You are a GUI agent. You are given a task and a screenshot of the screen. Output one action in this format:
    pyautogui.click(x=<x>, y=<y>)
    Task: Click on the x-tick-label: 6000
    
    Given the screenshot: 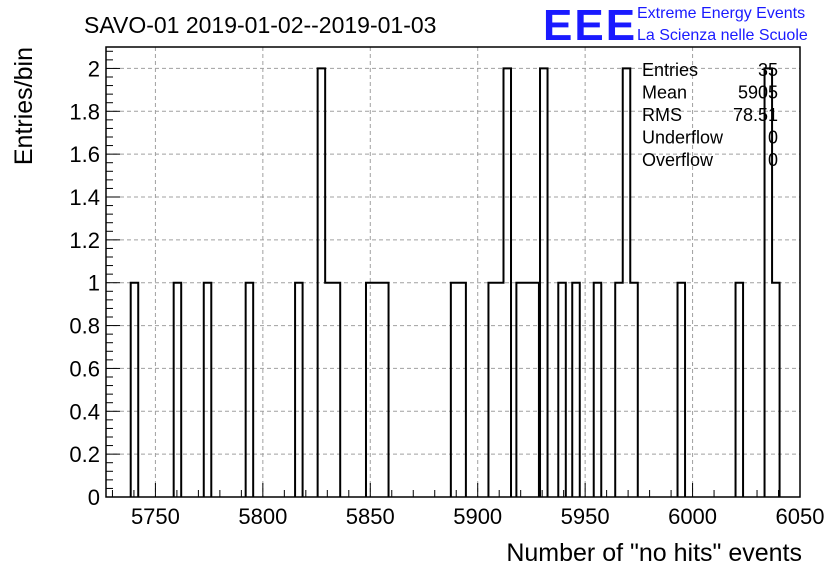 What is the action you would take?
    pyautogui.click(x=692, y=516)
    